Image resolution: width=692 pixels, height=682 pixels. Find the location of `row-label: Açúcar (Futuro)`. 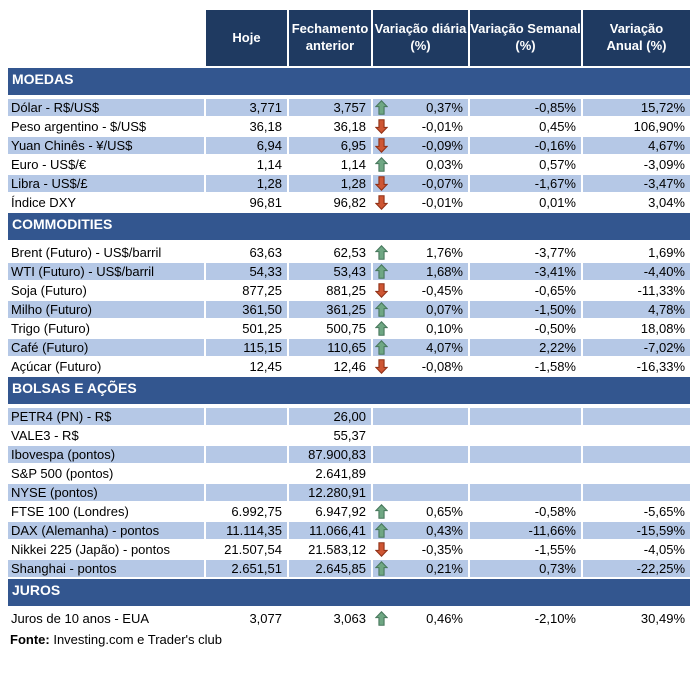

row-label: Açúcar (Futuro) is located at coordinates (56, 366).